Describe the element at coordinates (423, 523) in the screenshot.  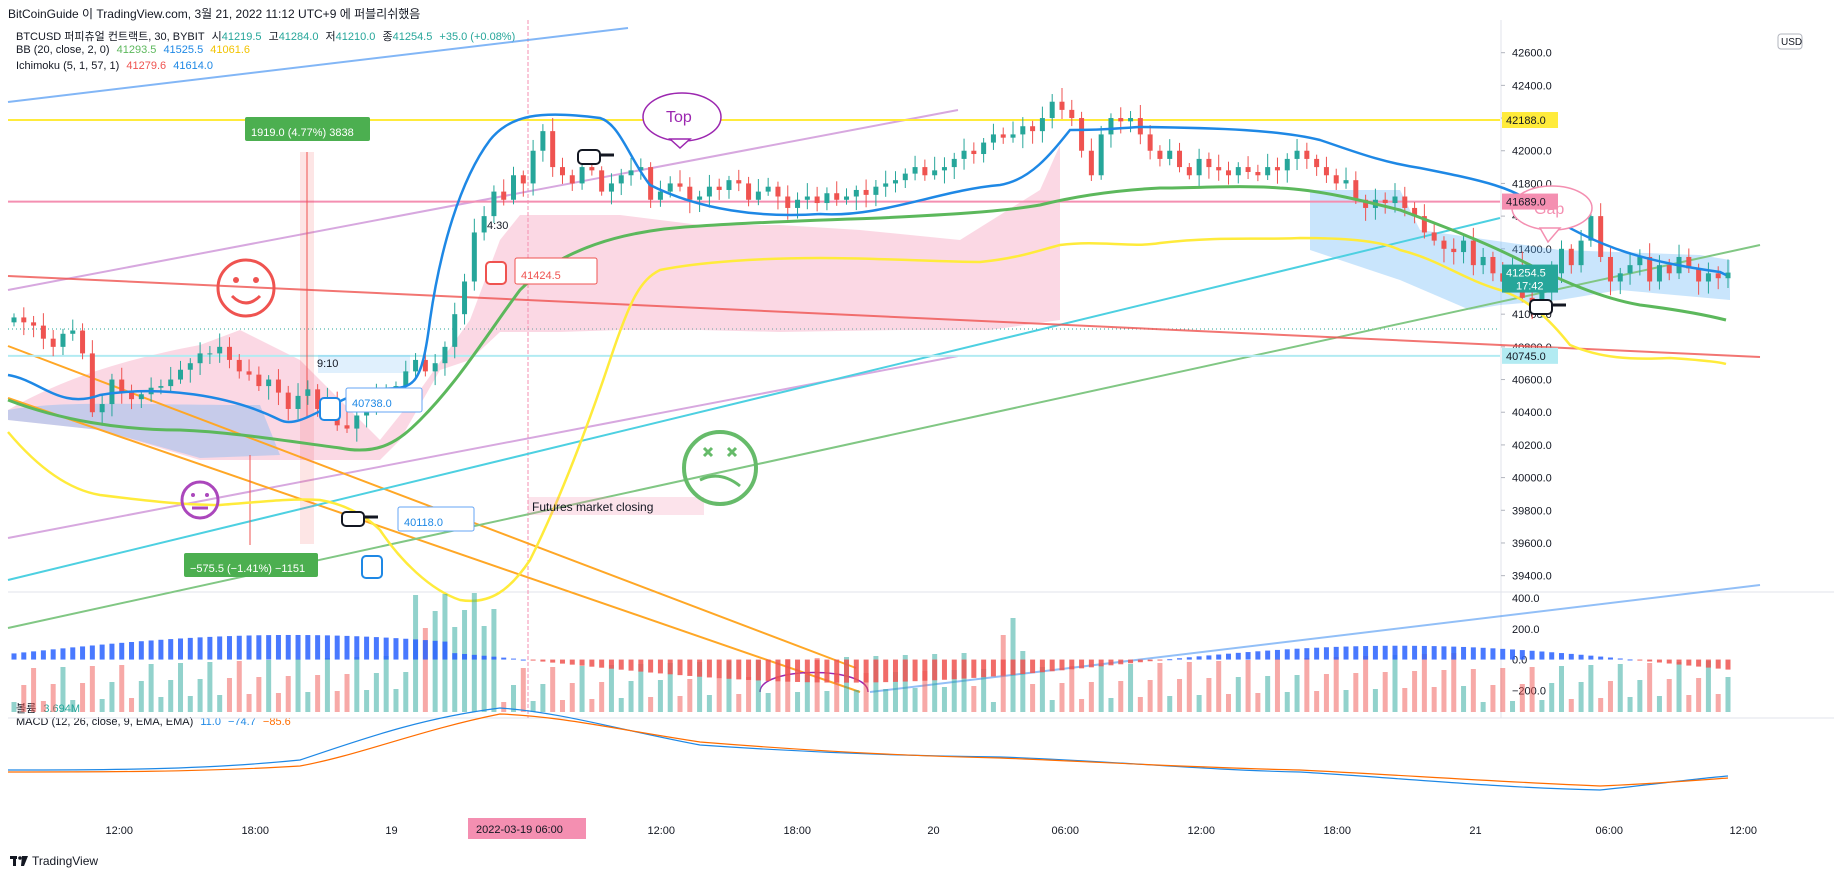
I see `price-label-40118: 40118.0` at that location.